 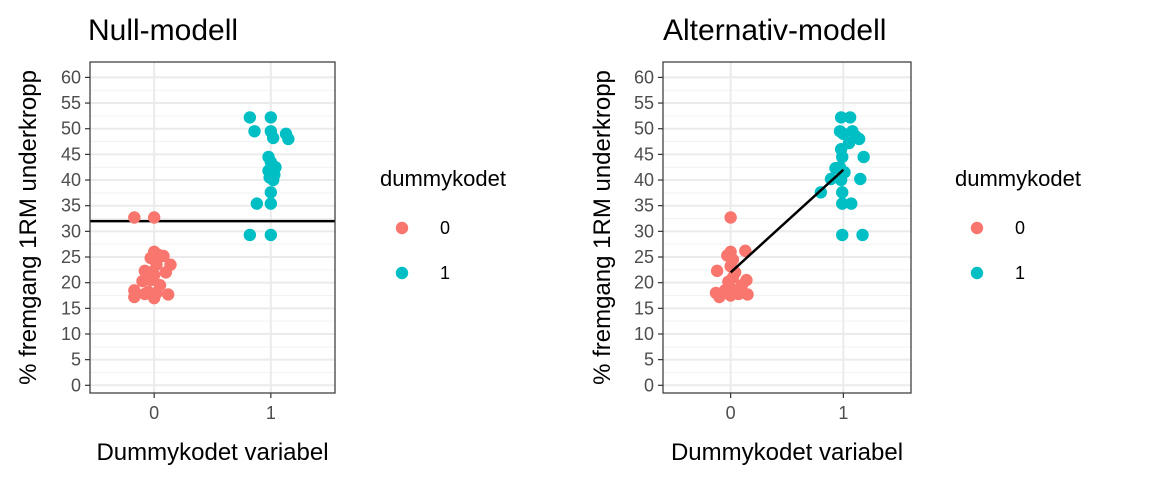 What do you see at coordinates (28, 227) in the screenshot?
I see `y-axis-title: % fremgang 1RM underkropp` at bounding box center [28, 227].